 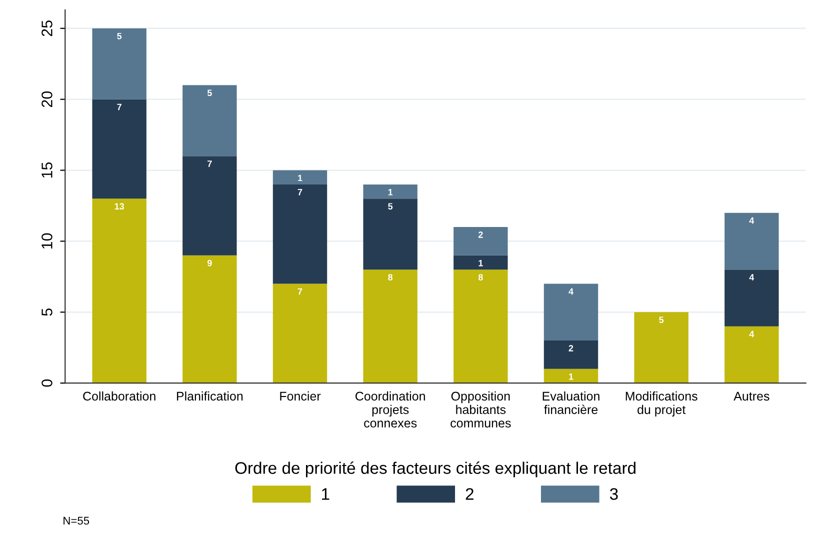 What do you see at coordinates (571, 402) in the screenshot?
I see `x-tick-label: Evaluation financière` at bounding box center [571, 402].